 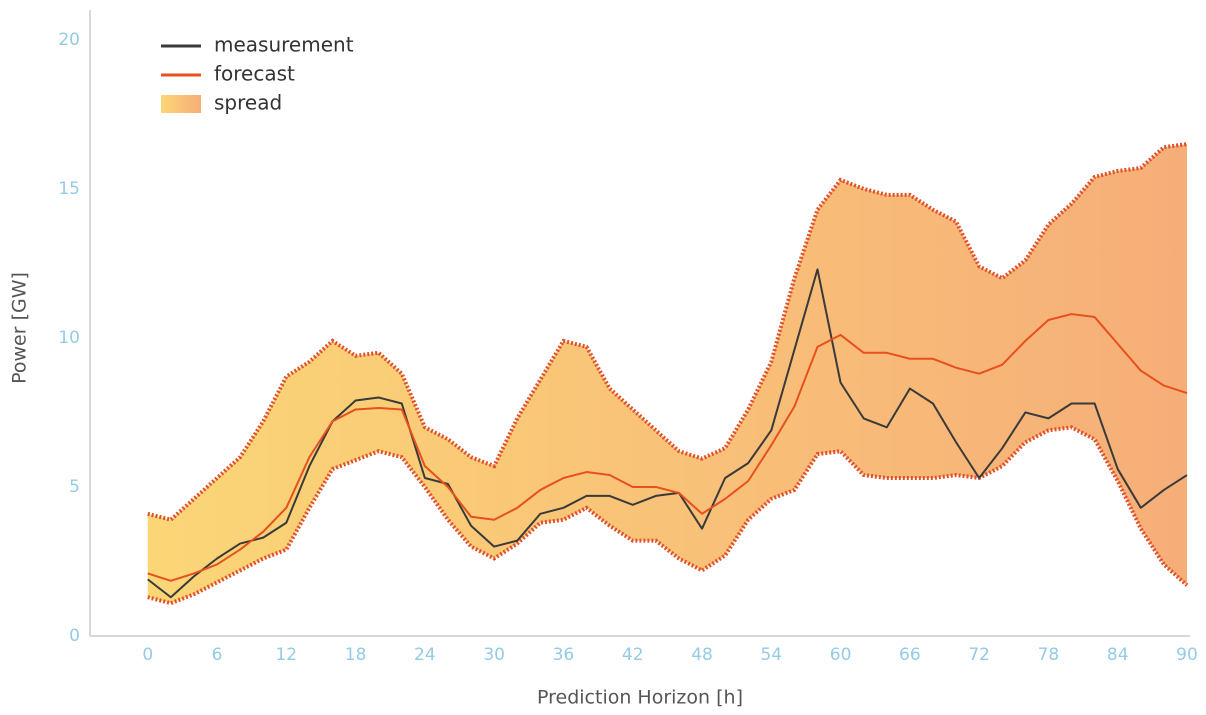 What do you see at coordinates (910, 655) in the screenshot?
I see `x-tick-label: 66` at bounding box center [910, 655].